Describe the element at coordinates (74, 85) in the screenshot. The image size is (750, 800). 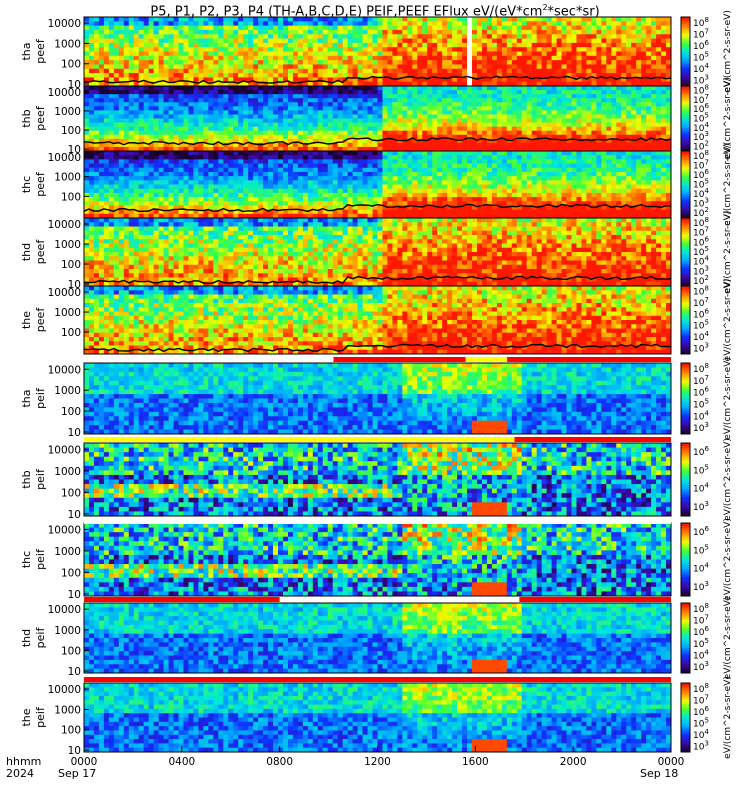
I see `y-tick-label: 10` at that location.